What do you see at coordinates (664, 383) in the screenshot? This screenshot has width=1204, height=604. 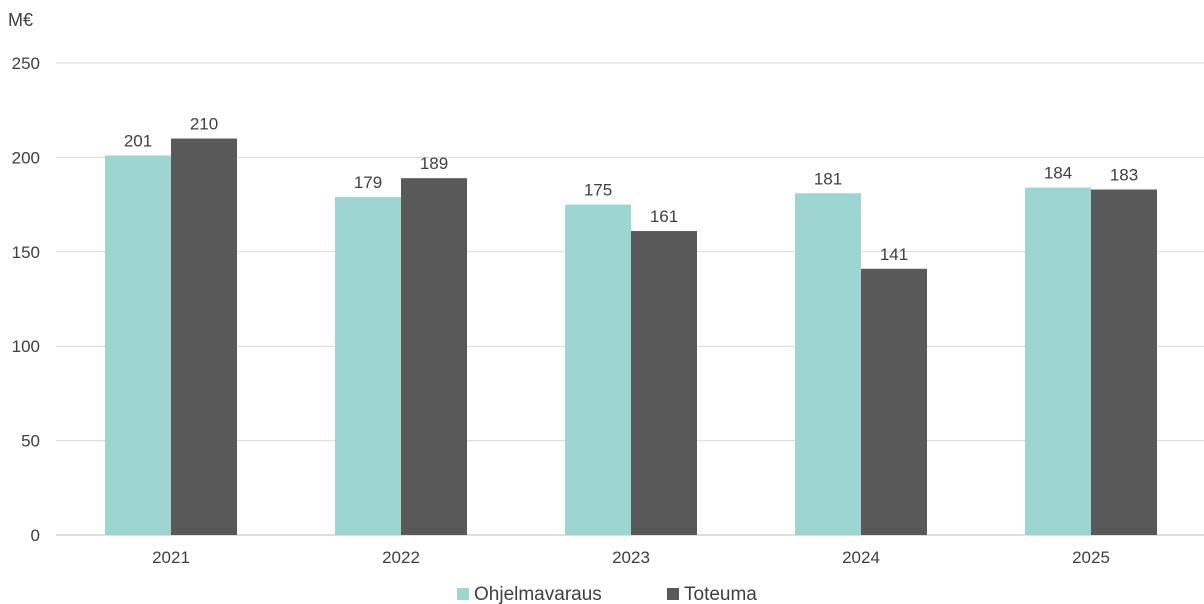 I see `bar-toteuma-2023` at bounding box center [664, 383].